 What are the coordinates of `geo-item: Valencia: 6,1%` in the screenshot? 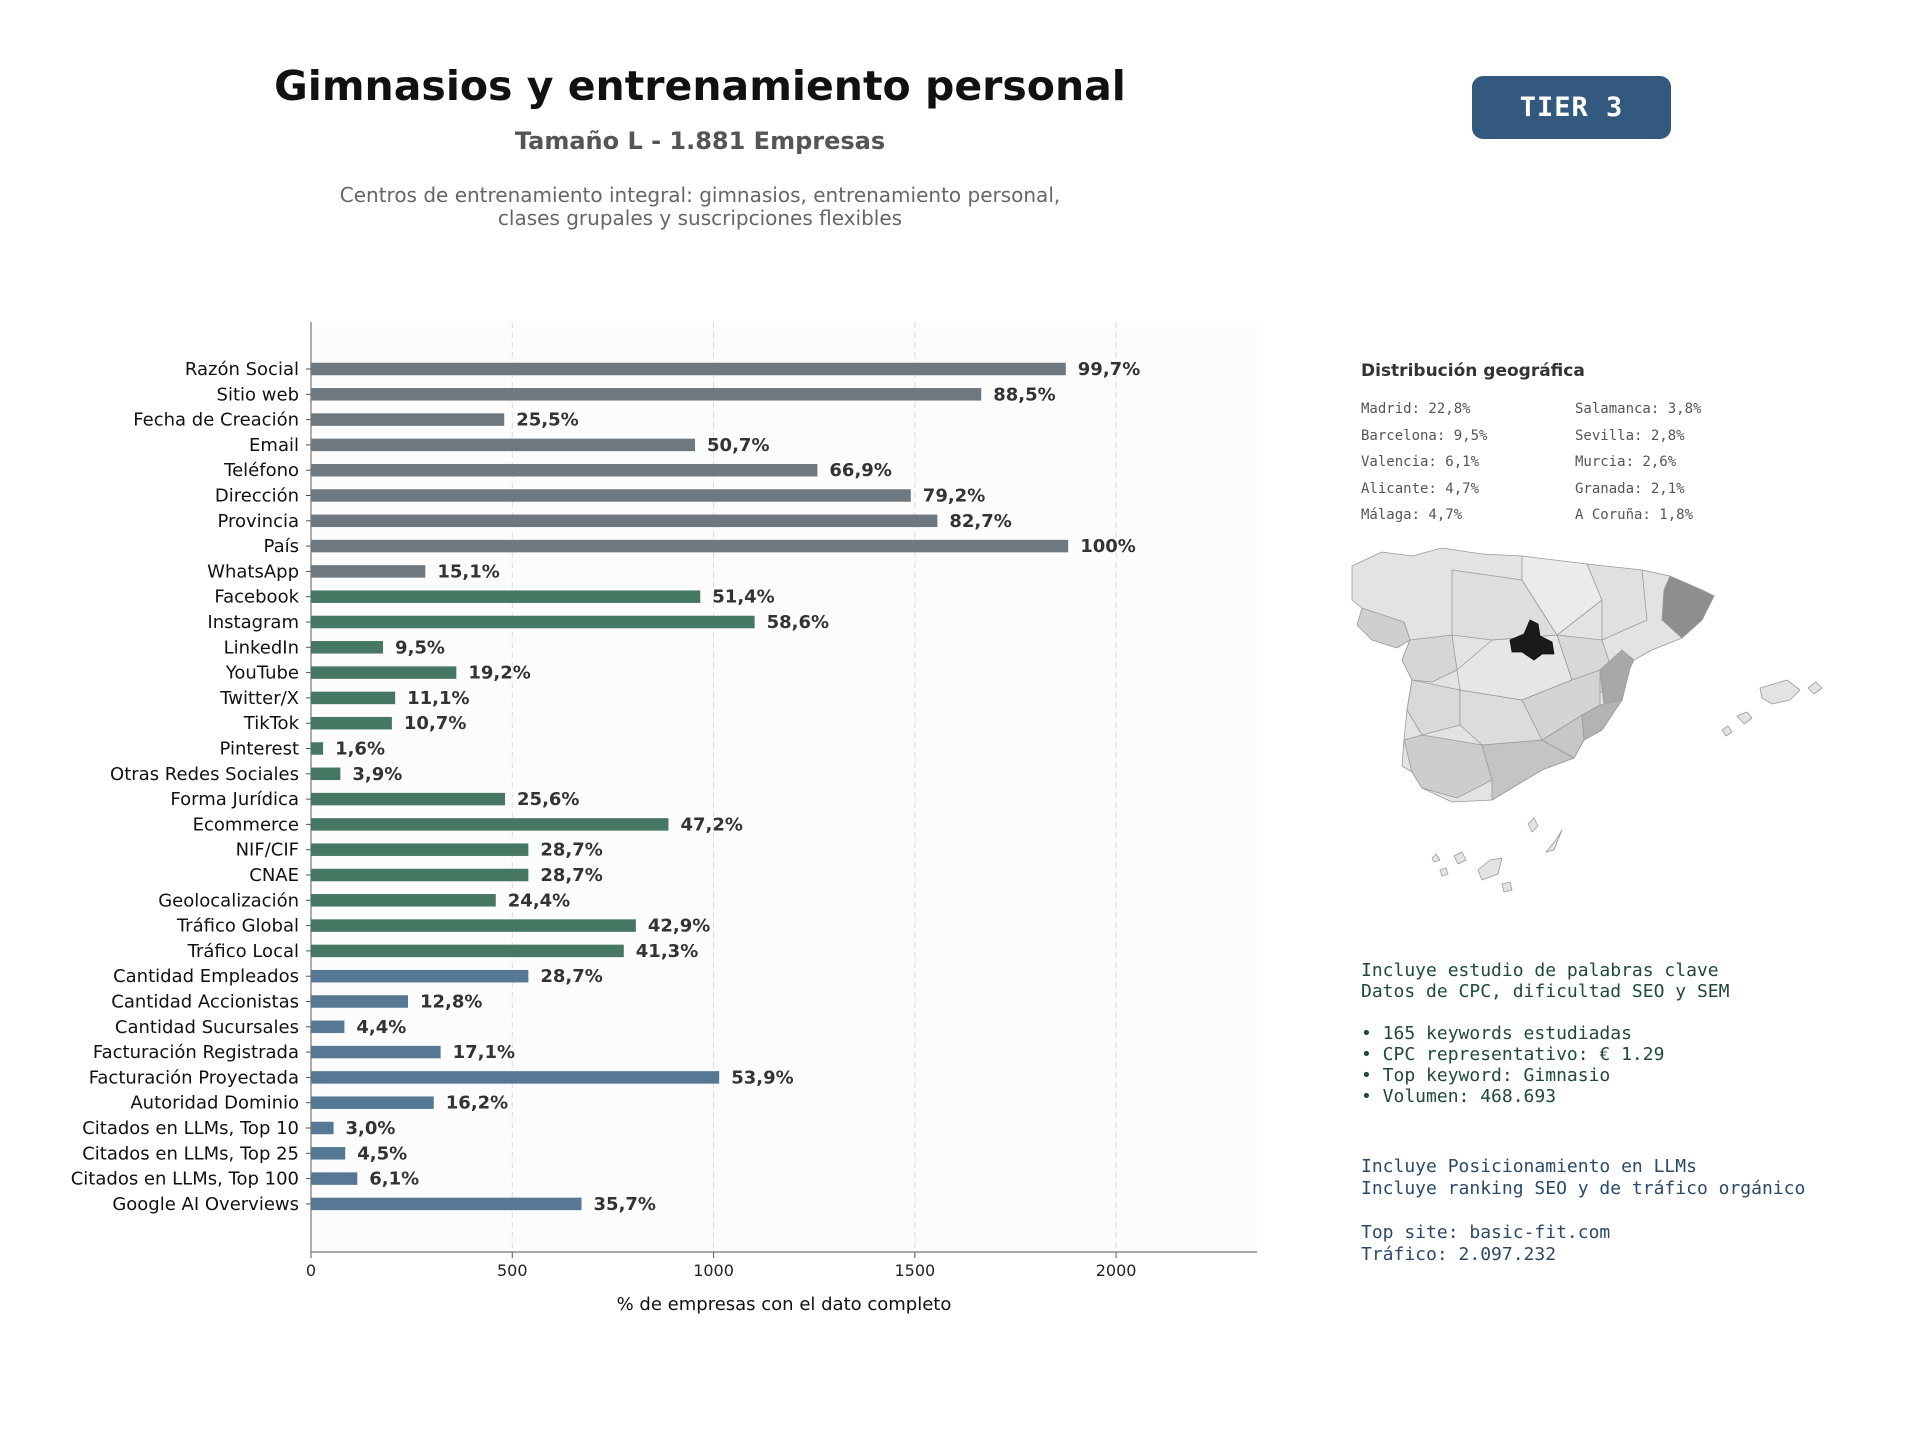 It's located at (1420, 462).